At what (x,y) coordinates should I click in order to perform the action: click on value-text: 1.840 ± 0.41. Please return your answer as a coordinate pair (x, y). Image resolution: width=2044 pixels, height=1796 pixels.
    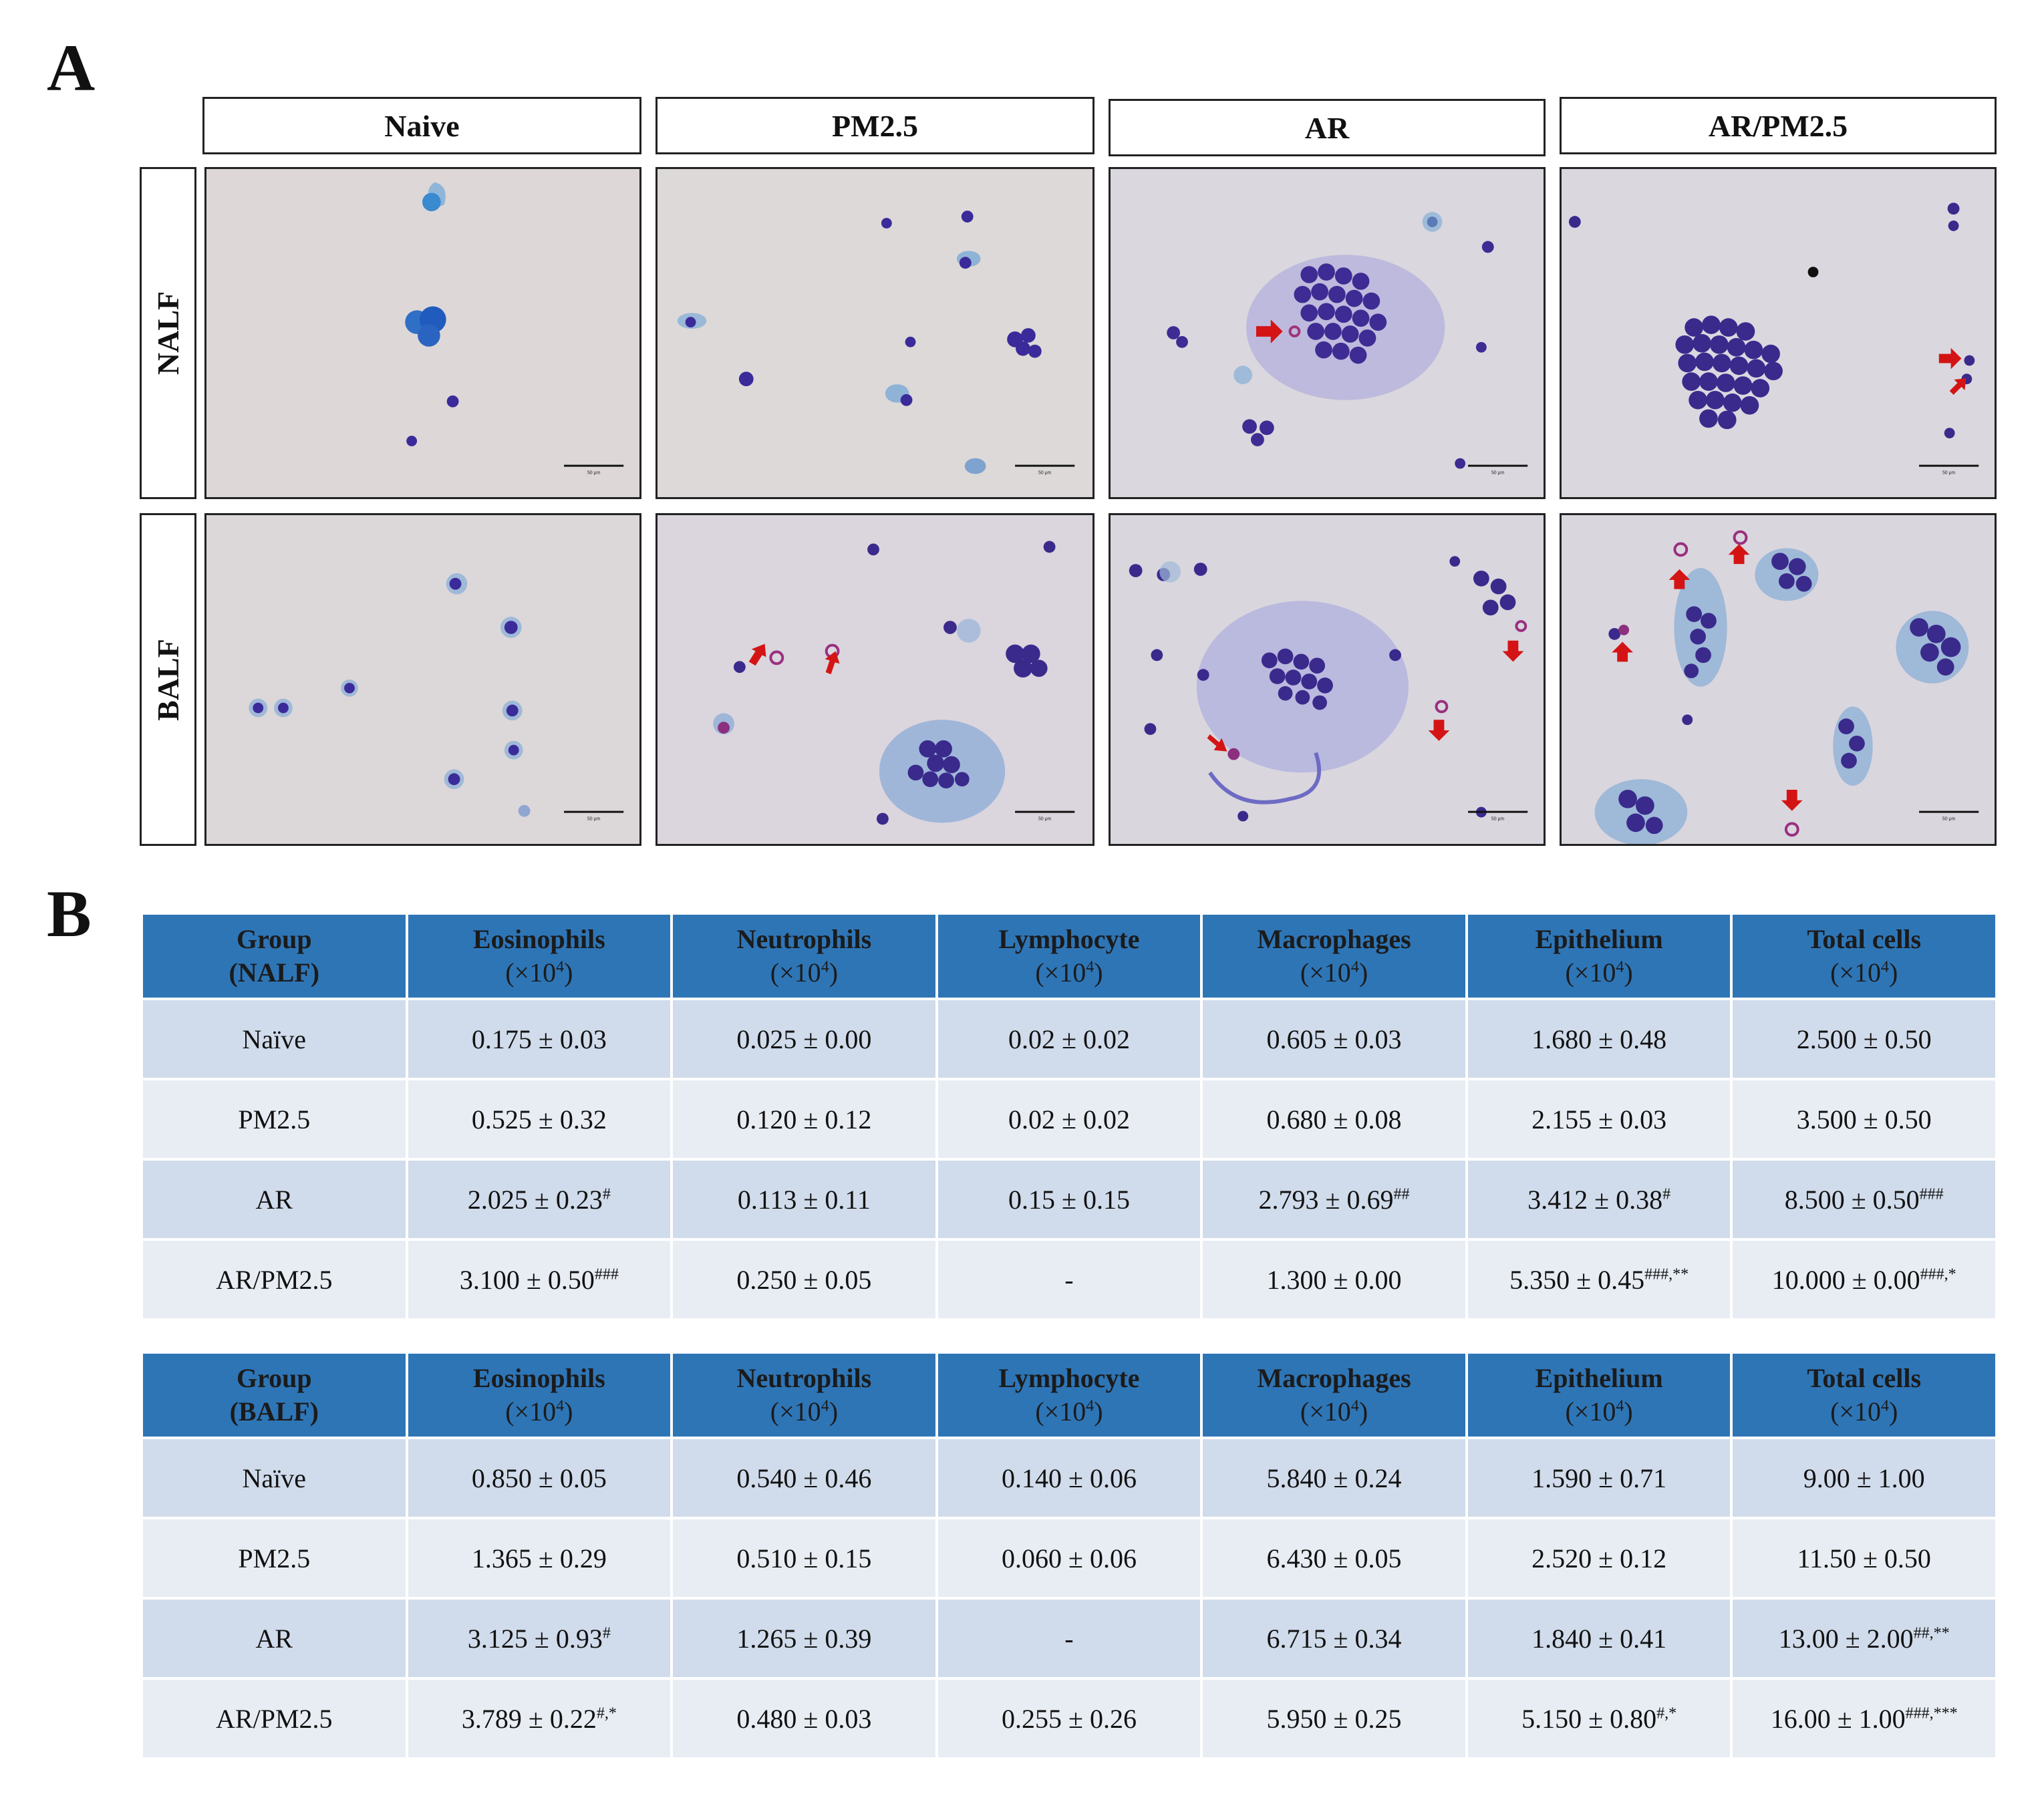
    Looking at the image, I should click on (1599, 1638).